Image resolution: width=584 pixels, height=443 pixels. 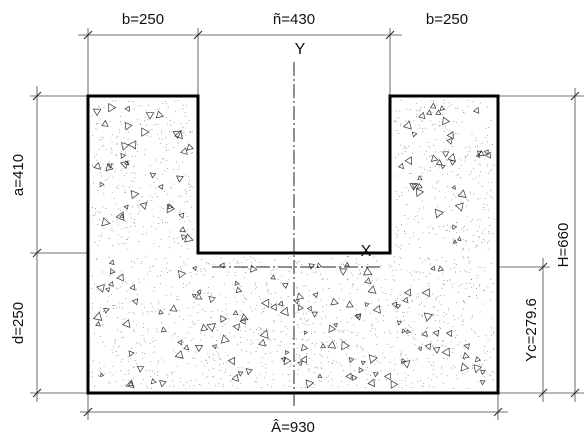 I want to click on dim-d-label: d=250, so click(x=18, y=323).